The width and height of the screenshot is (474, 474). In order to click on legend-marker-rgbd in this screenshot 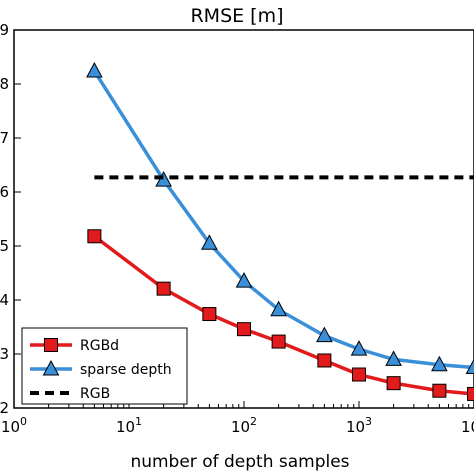, I will do `click(51, 345)`.